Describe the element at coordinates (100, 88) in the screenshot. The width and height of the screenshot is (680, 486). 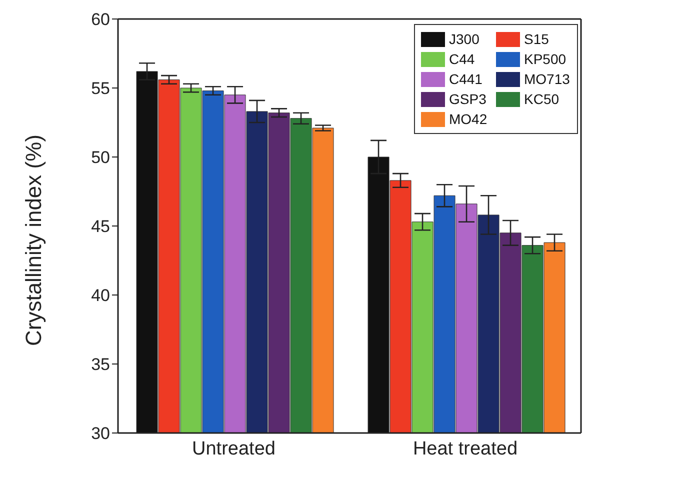
I see `y-tick-label: 55` at that location.